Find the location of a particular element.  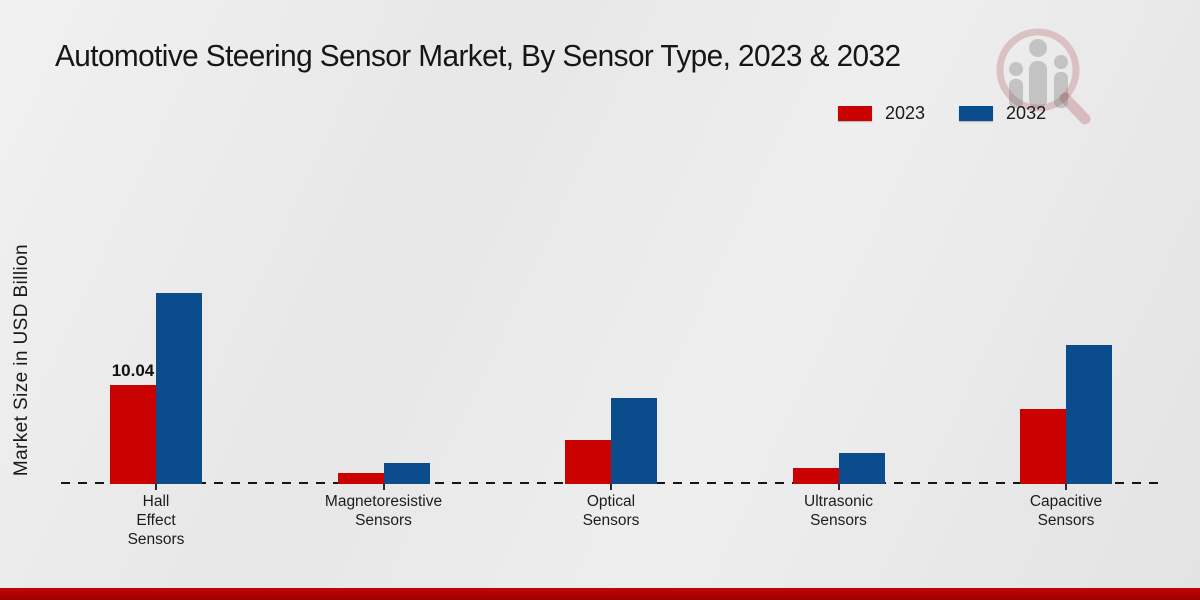

bar-2032-hall-effect-sensors is located at coordinates (179, 388).